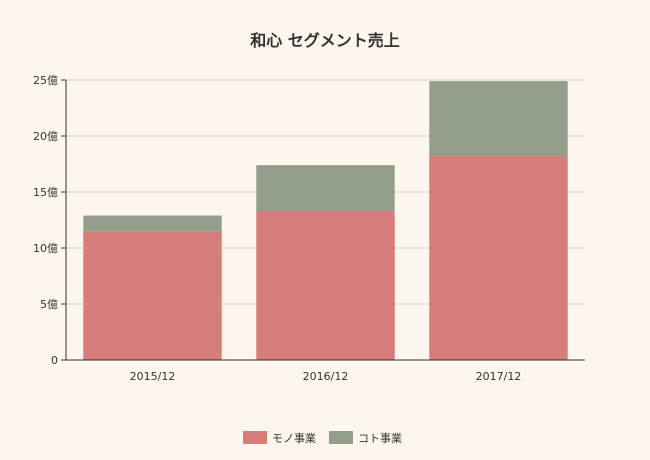  I want to click on y-tick-label: 20億, so click(45, 136).